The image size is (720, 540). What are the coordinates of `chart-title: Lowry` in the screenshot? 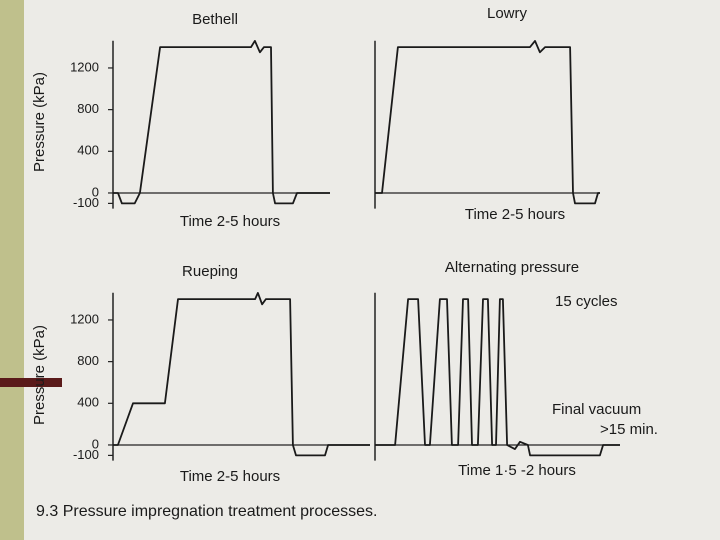 It's located at (507, 13).